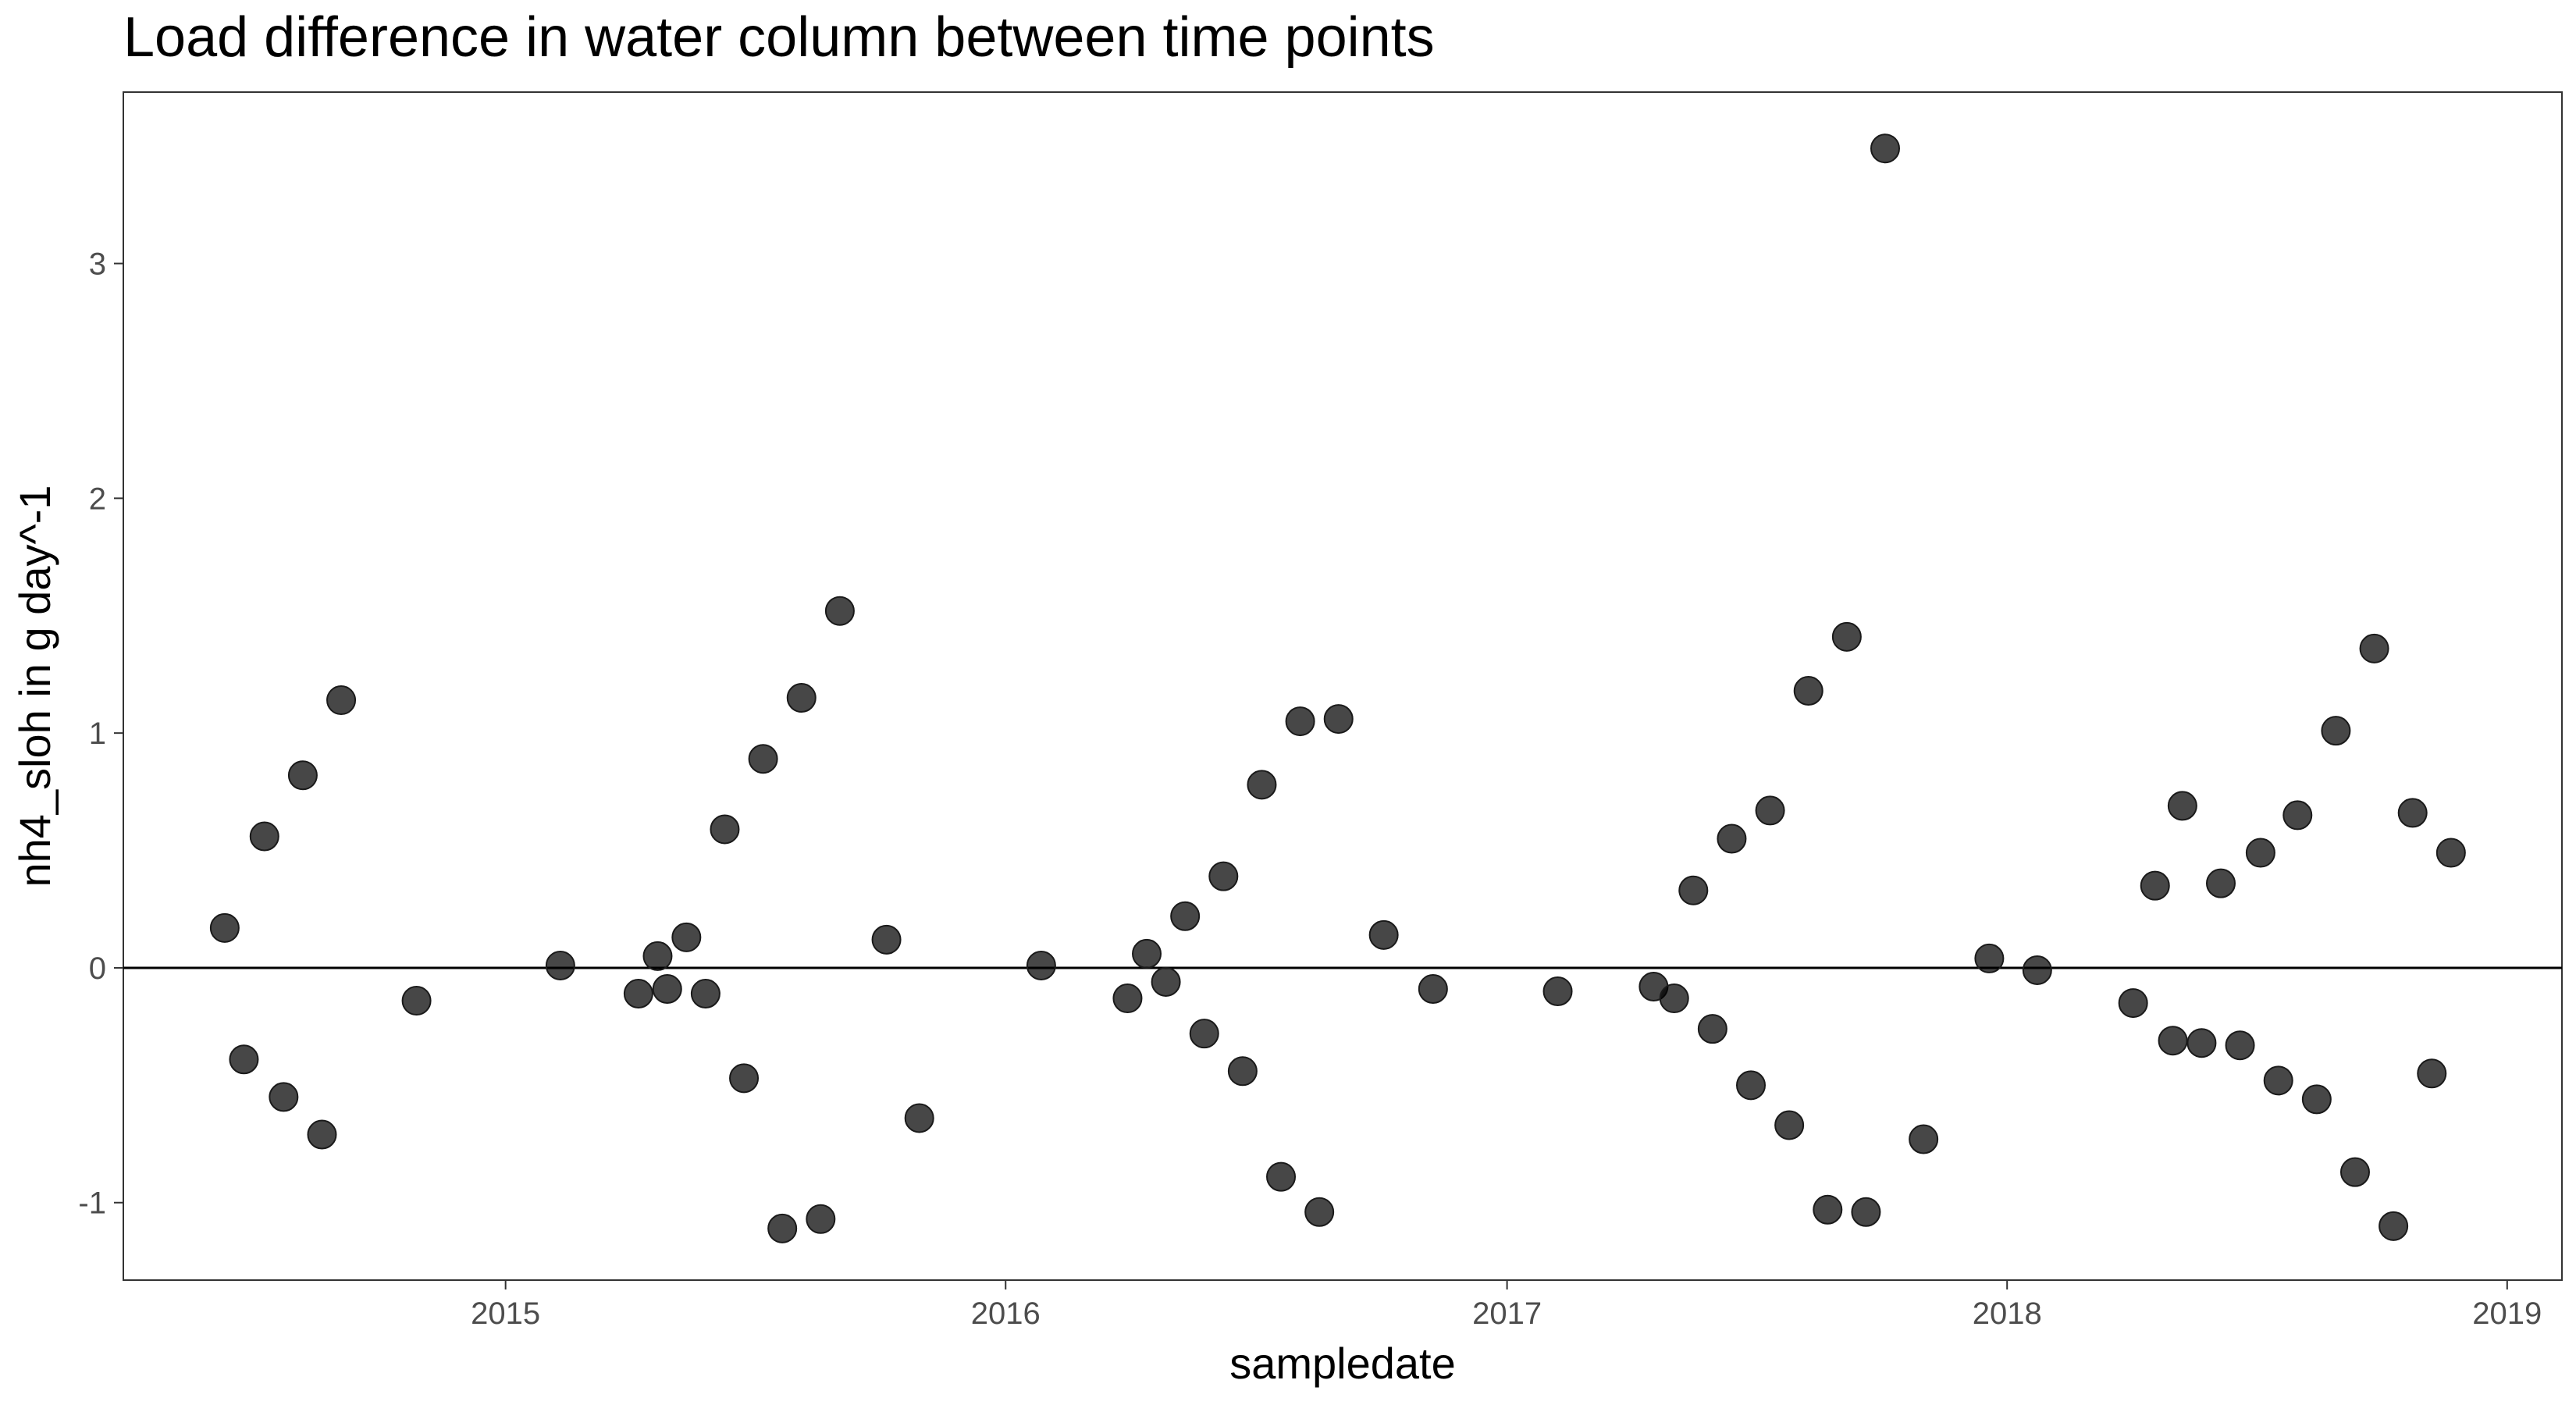 The image size is (2576, 1405). Describe the element at coordinates (97, 499) in the screenshot. I see `y-tick-label: 2` at that location.